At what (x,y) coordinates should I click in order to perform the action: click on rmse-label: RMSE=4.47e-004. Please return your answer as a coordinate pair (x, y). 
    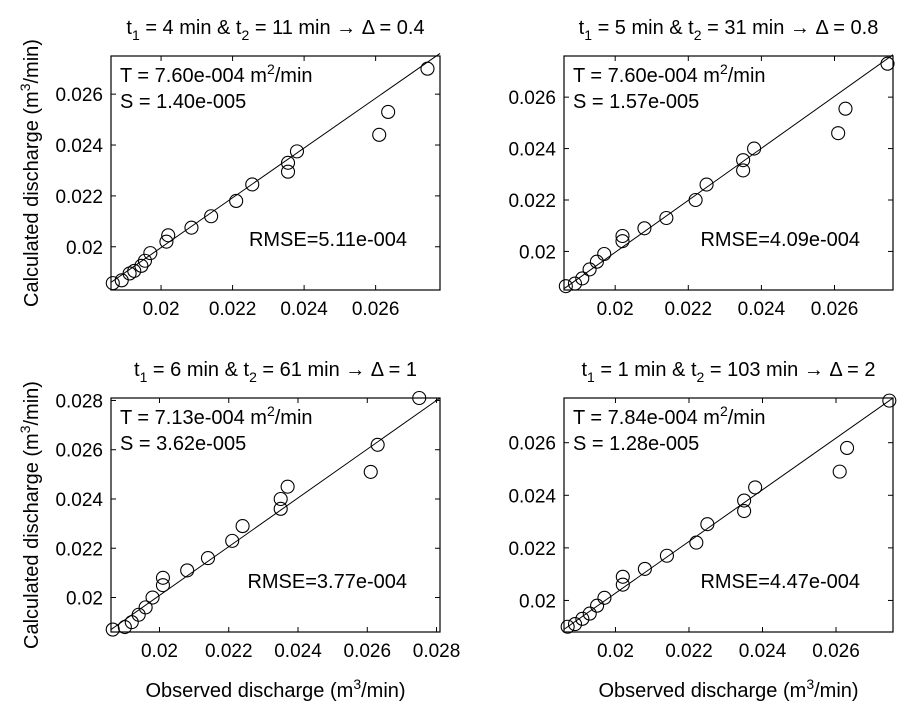
    Looking at the image, I should click on (780, 582).